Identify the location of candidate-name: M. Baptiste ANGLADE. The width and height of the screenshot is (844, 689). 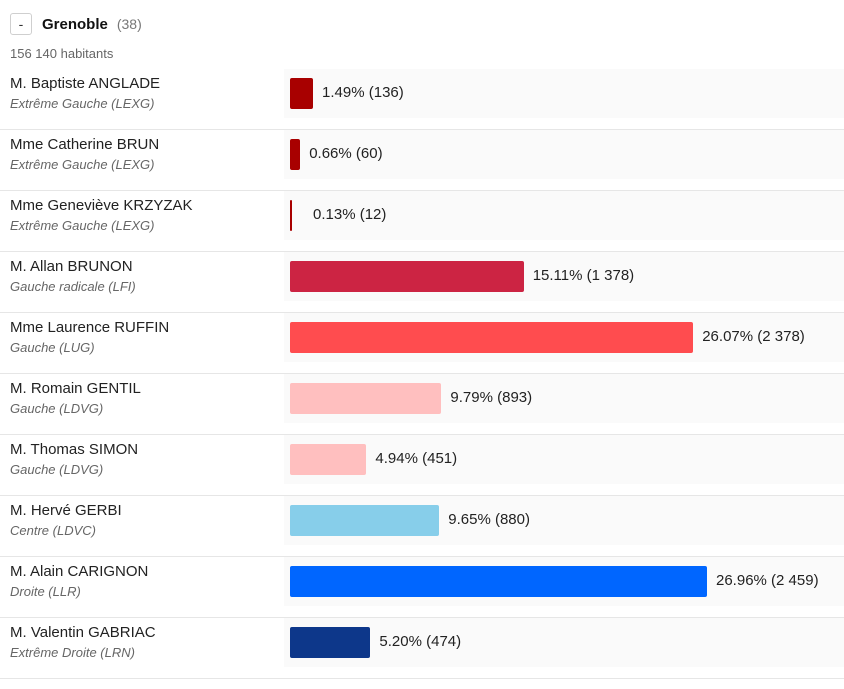
(85, 83).